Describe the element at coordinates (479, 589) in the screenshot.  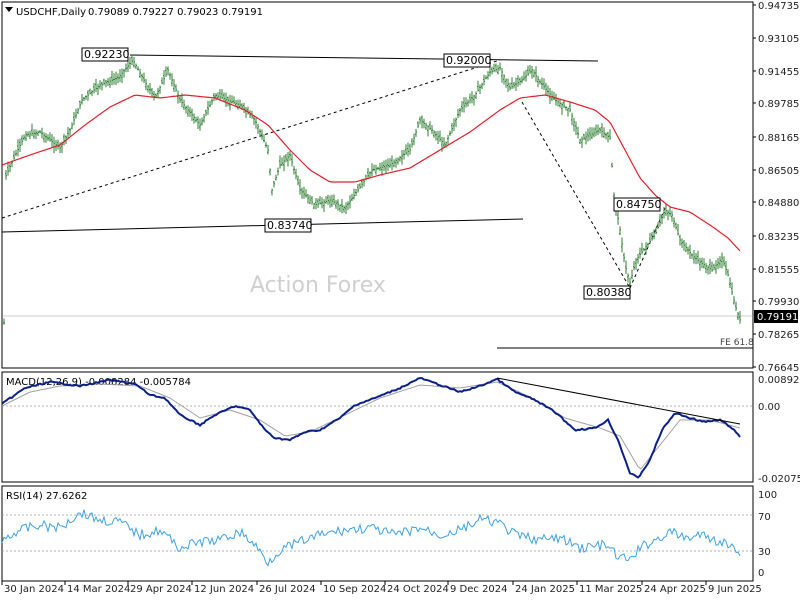
I see `x-tick-label: 9 Dec 2024` at that location.